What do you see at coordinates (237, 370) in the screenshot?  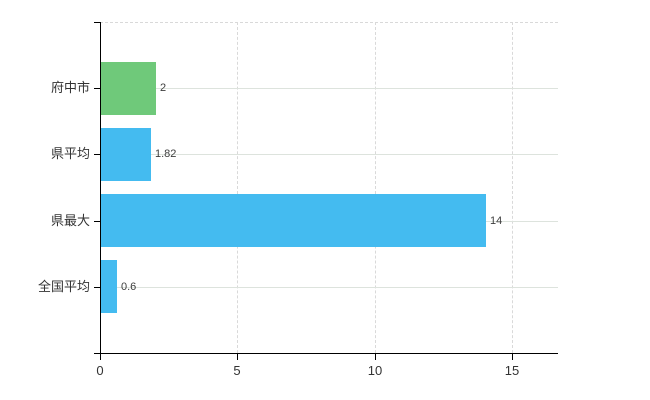 I see `x-axis-tick-label: 5` at bounding box center [237, 370].